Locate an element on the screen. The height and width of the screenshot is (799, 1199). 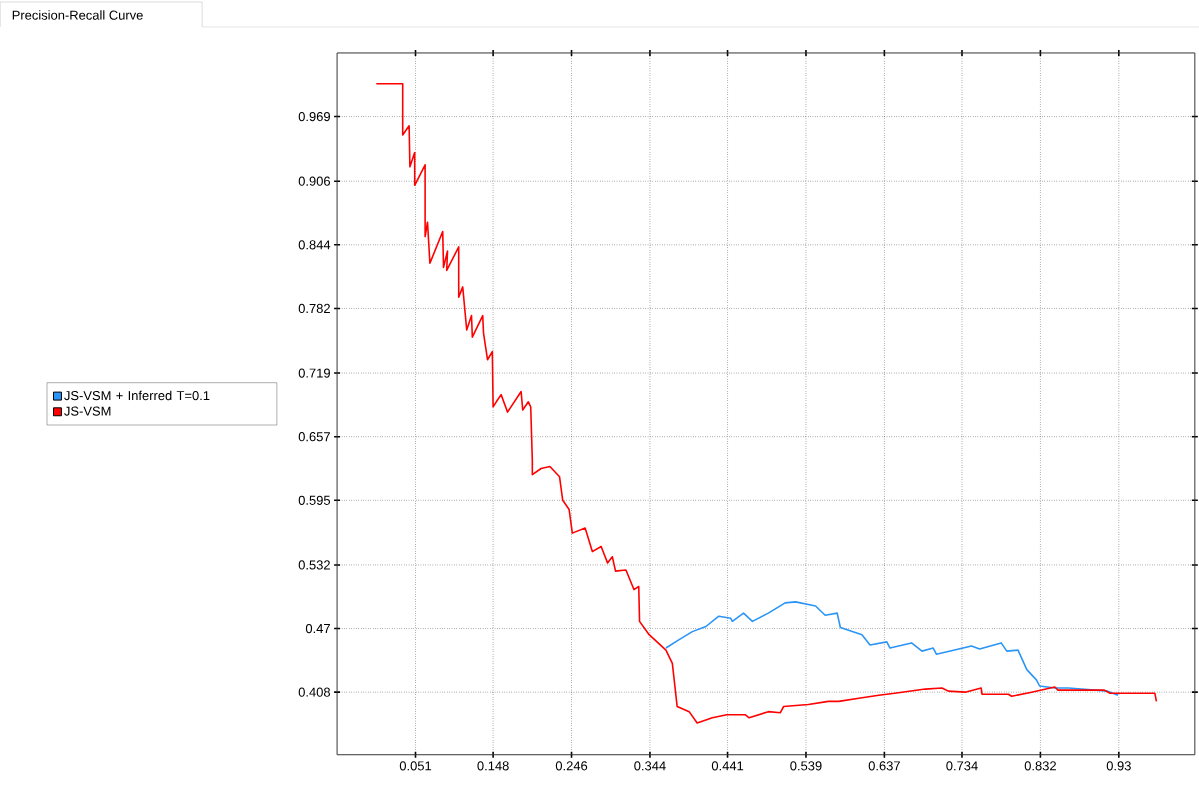
legend-label: JS-VSM + Inferred T=0.1 is located at coordinates (137, 395).